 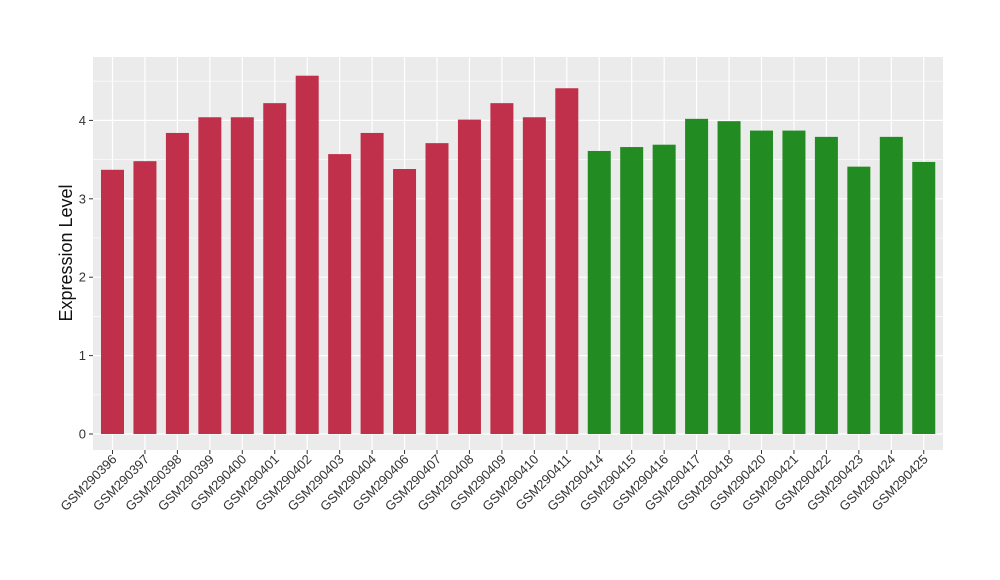 What do you see at coordinates (82, 120) in the screenshot?
I see `y-tick-label: 4` at bounding box center [82, 120].